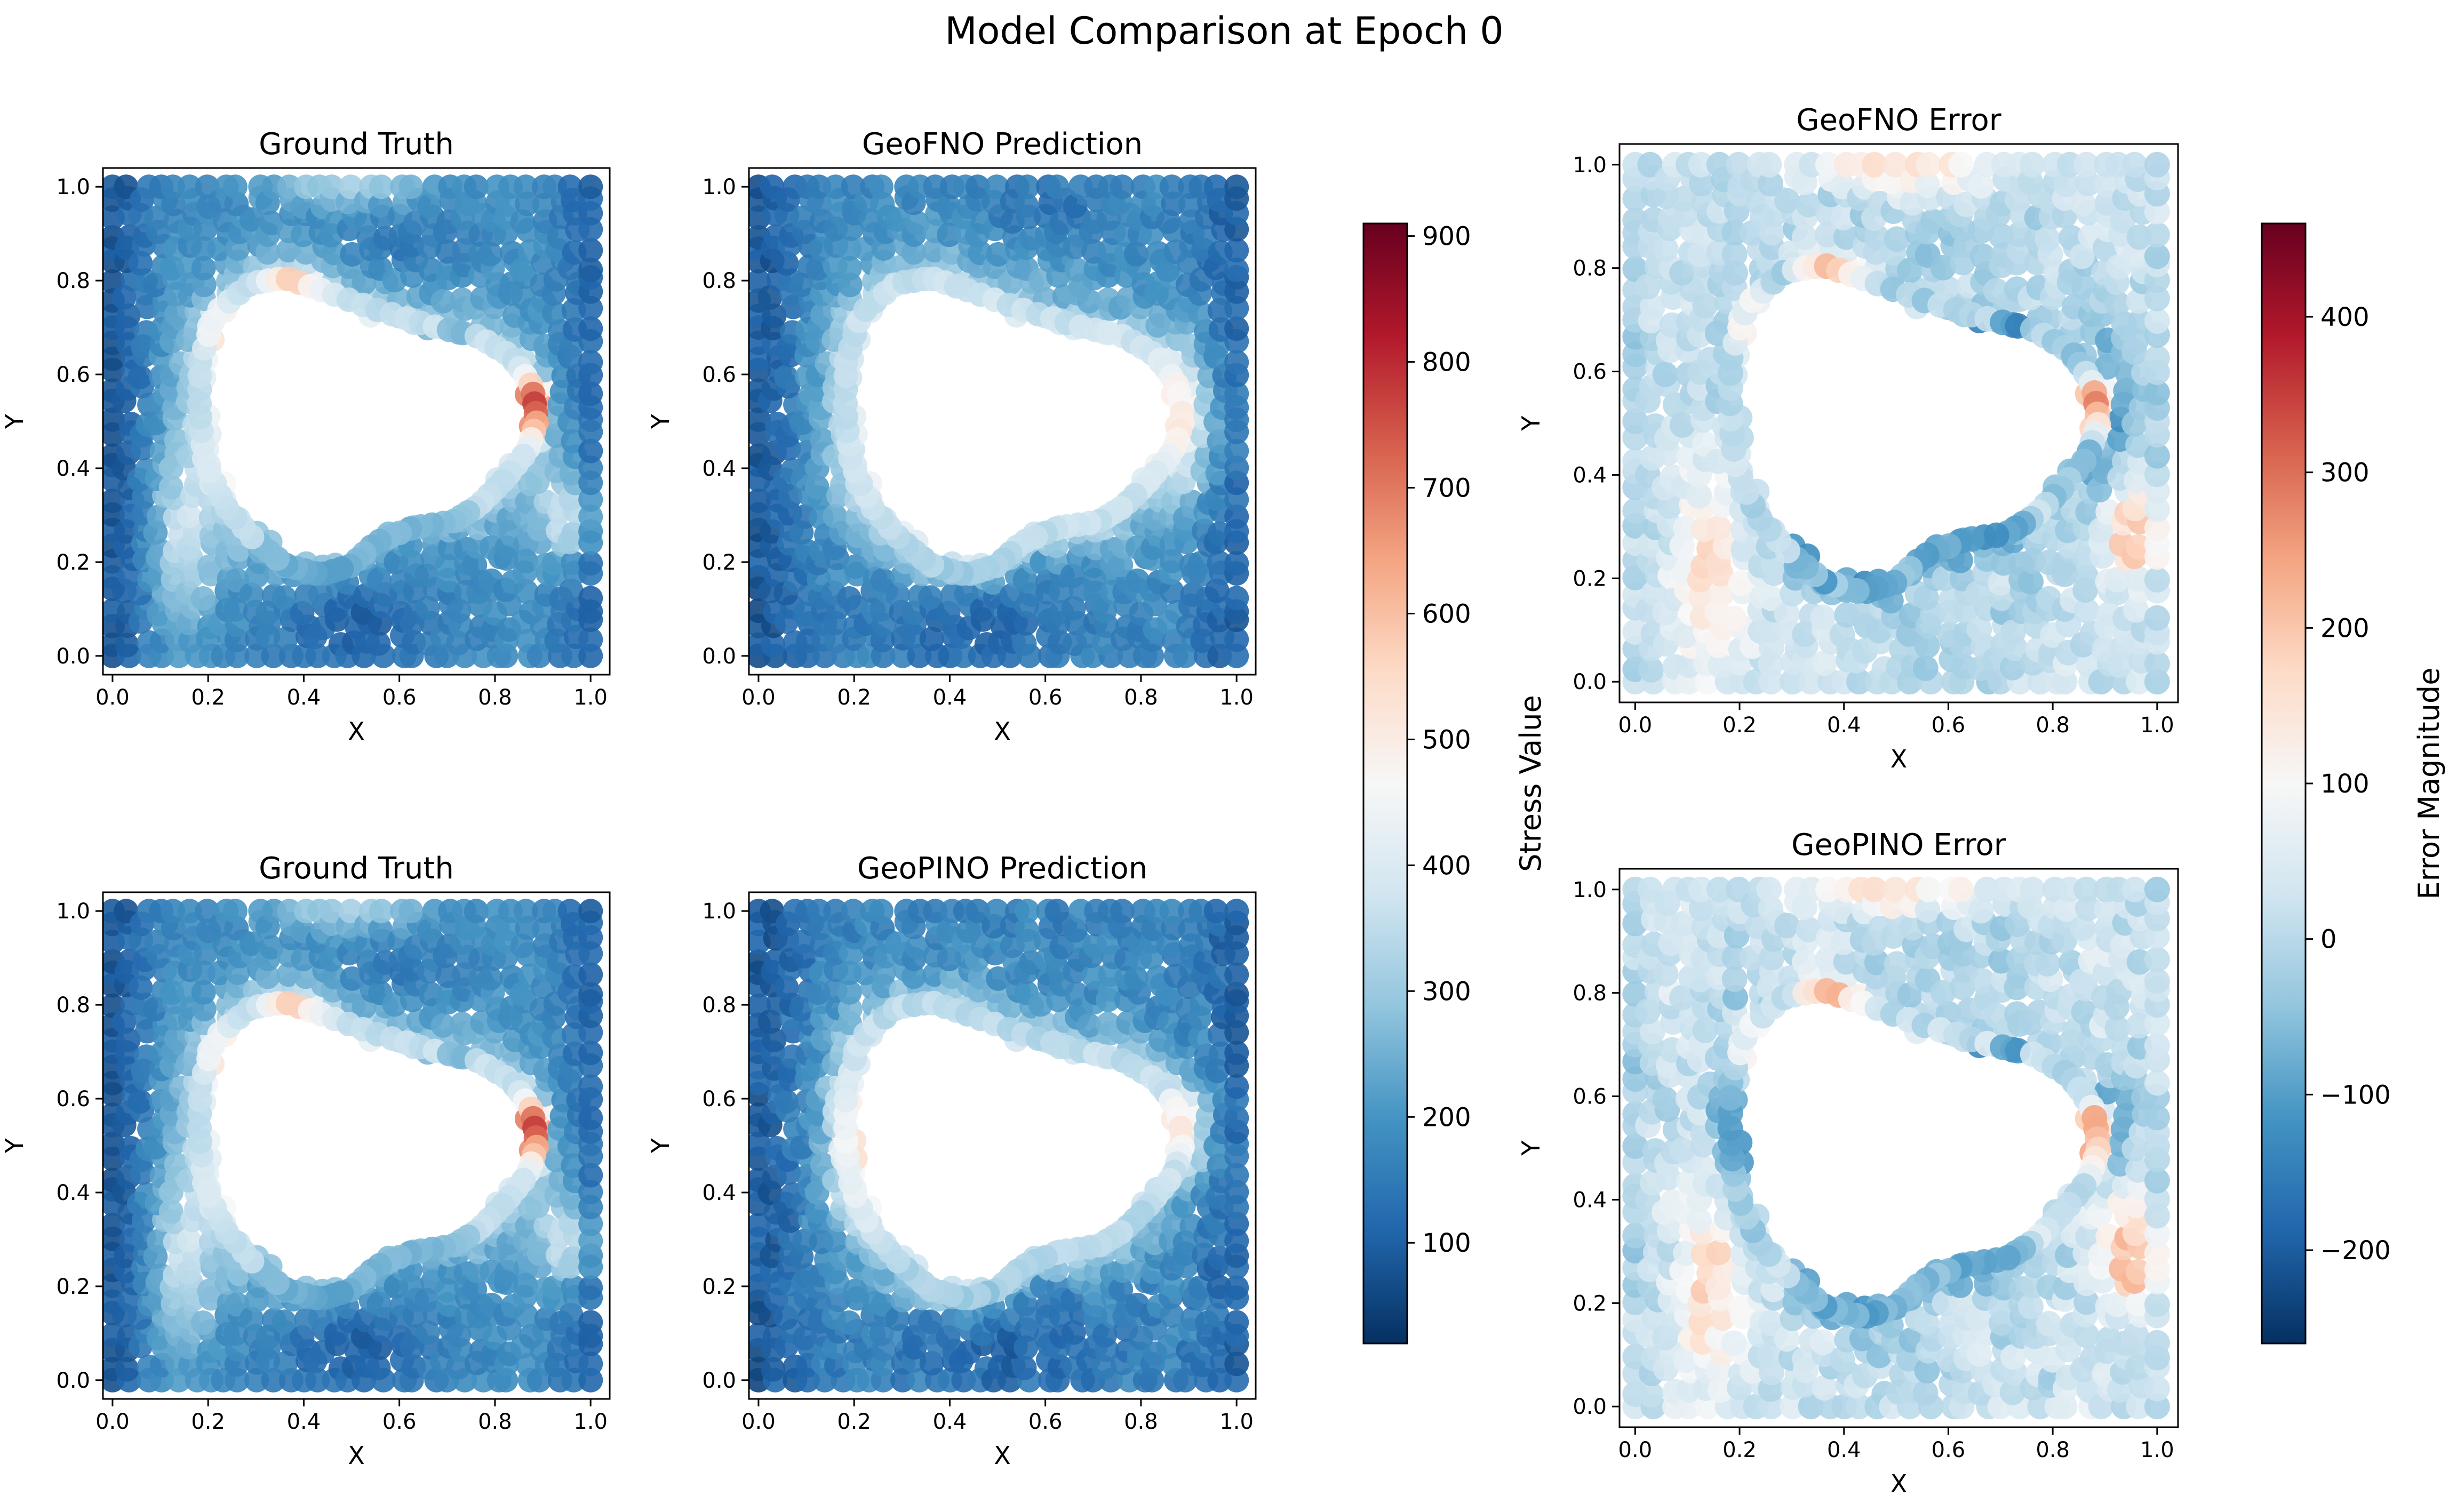 The image size is (2449, 1512). Describe the element at coordinates (208, 1422) in the screenshot. I see `x-tick-label: 0.2` at that location.